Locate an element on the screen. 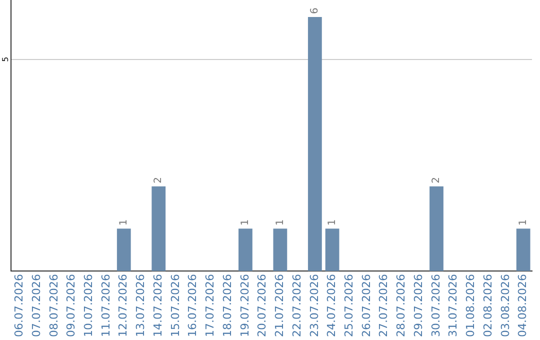 This screenshot has width=540, height=340. x-tick-label: 29.07.2026 is located at coordinates (418, 306).